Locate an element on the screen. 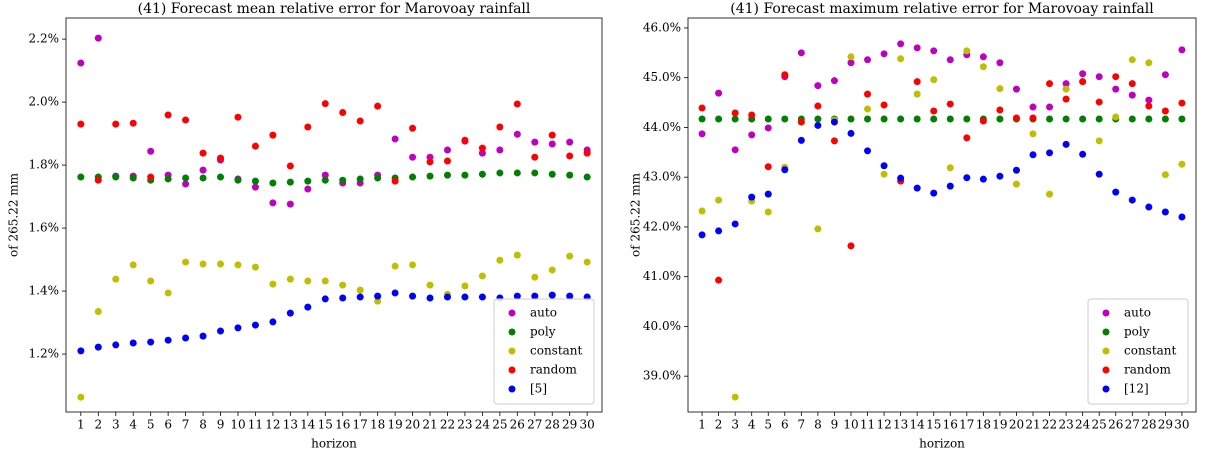 The width and height of the screenshot is (1212, 455). x-tick-label: 24 is located at coordinates (1083, 425).